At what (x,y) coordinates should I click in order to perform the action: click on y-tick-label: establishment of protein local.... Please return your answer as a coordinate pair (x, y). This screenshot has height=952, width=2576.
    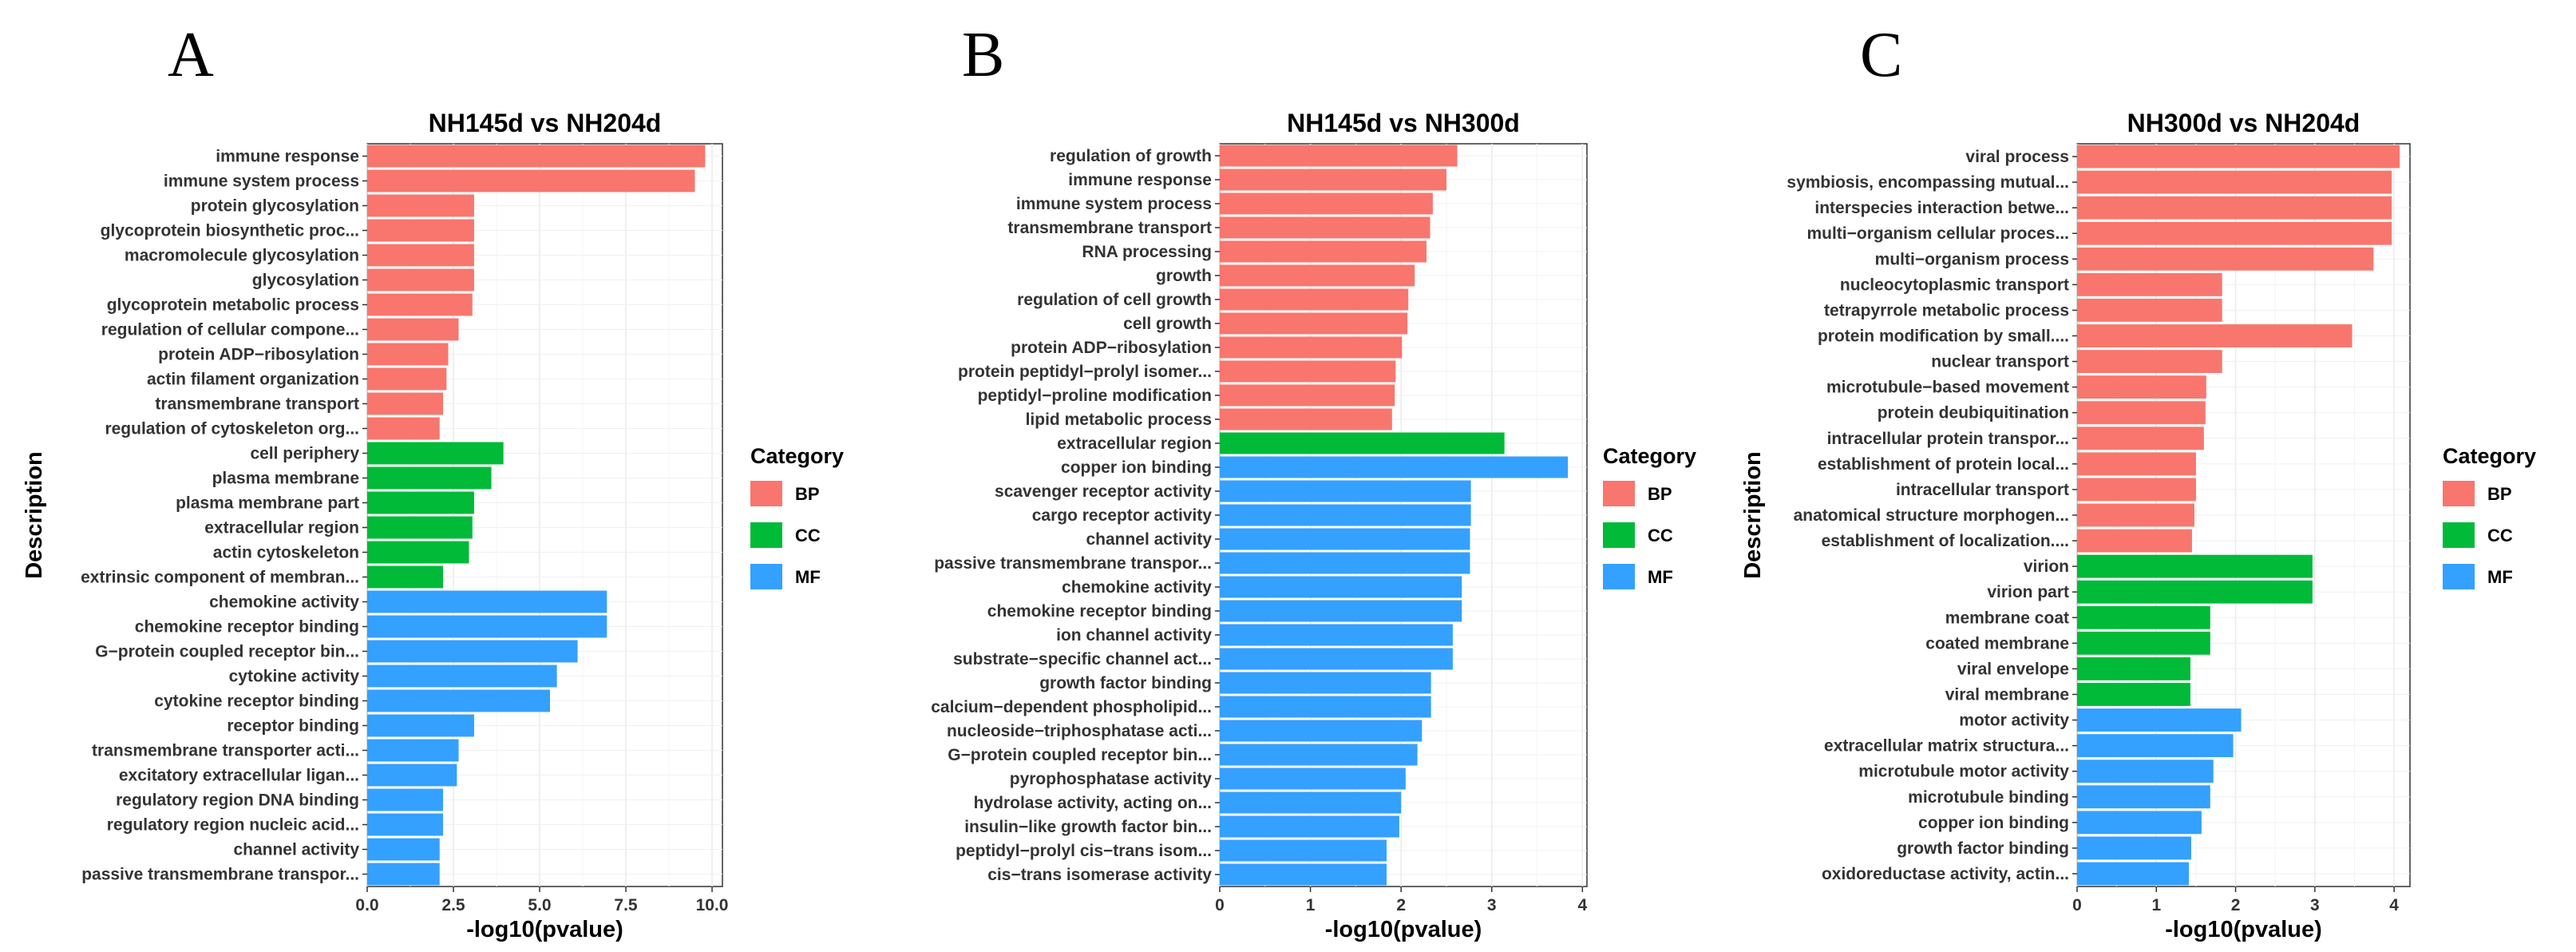
    Looking at the image, I should click on (1943, 464).